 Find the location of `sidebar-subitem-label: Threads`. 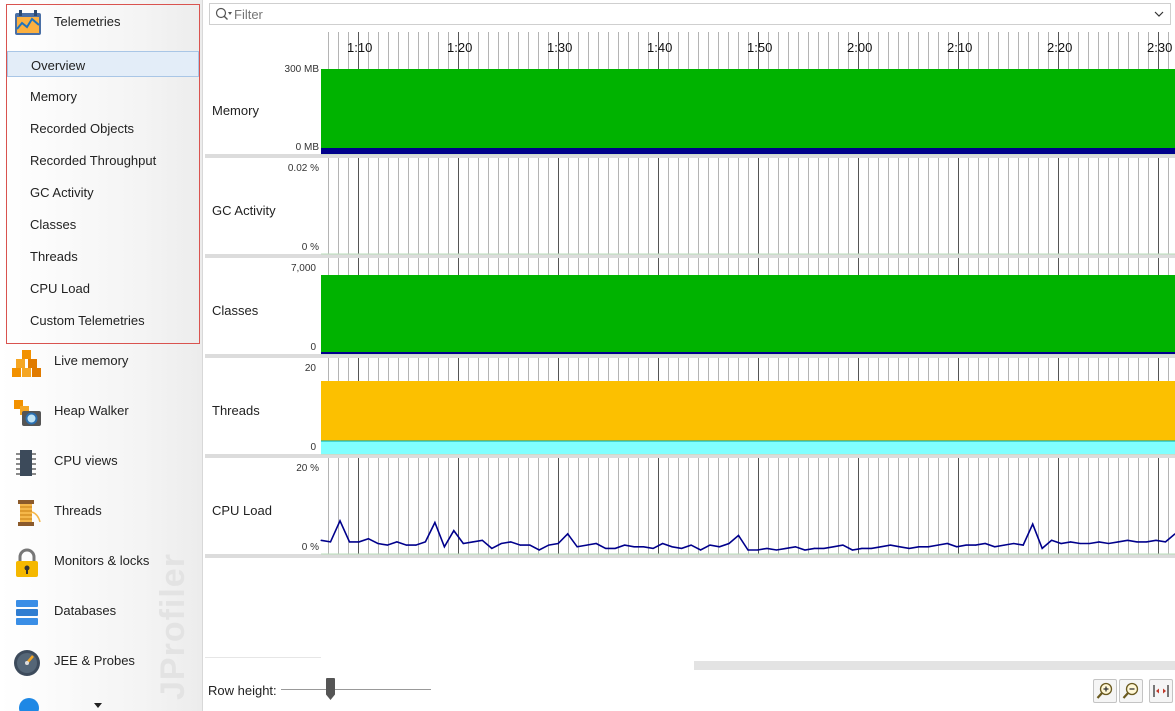

sidebar-subitem-label: Threads is located at coordinates (54, 256).